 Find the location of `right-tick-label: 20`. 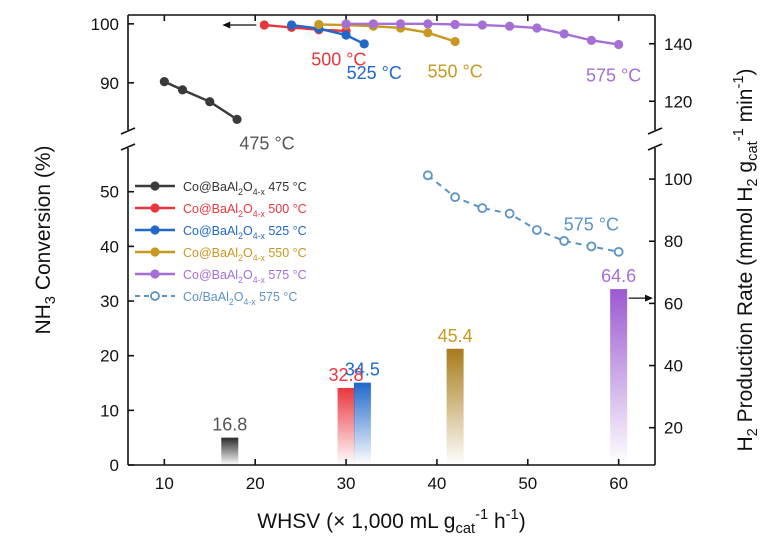

right-tick-label: 20 is located at coordinates (673, 428).